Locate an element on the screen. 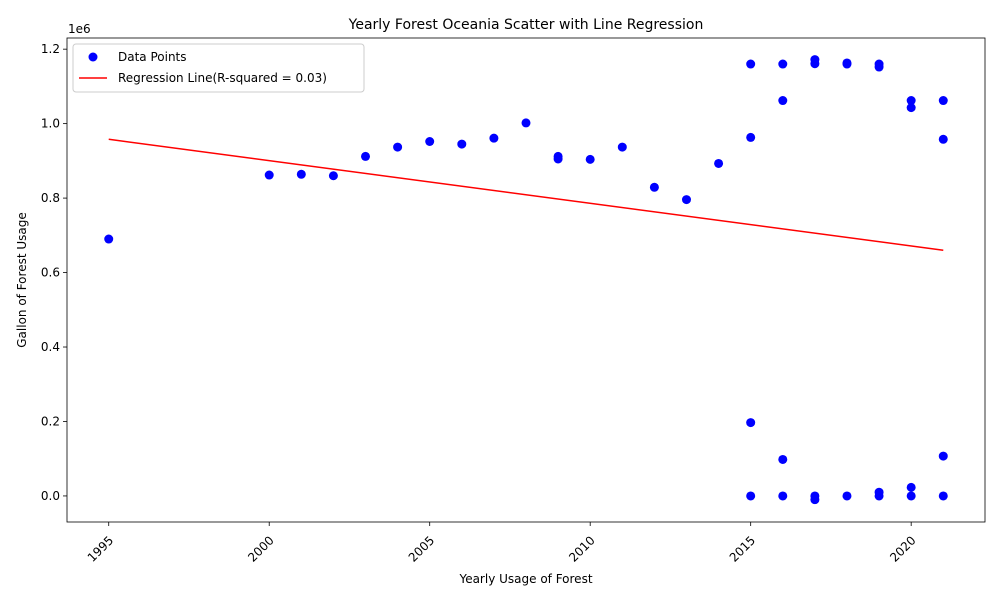  y-tick-label: 0.0 is located at coordinates (50, 496).